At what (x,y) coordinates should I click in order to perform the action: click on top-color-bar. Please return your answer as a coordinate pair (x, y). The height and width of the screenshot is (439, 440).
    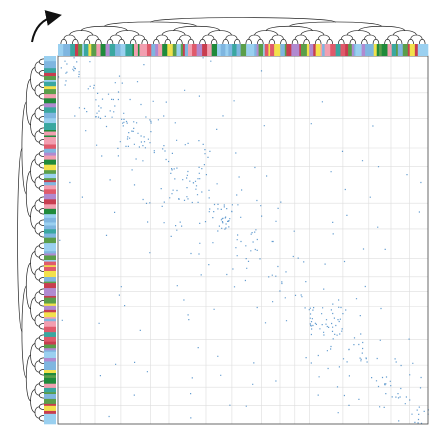
    Looking at the image, I should click on (243, 50).